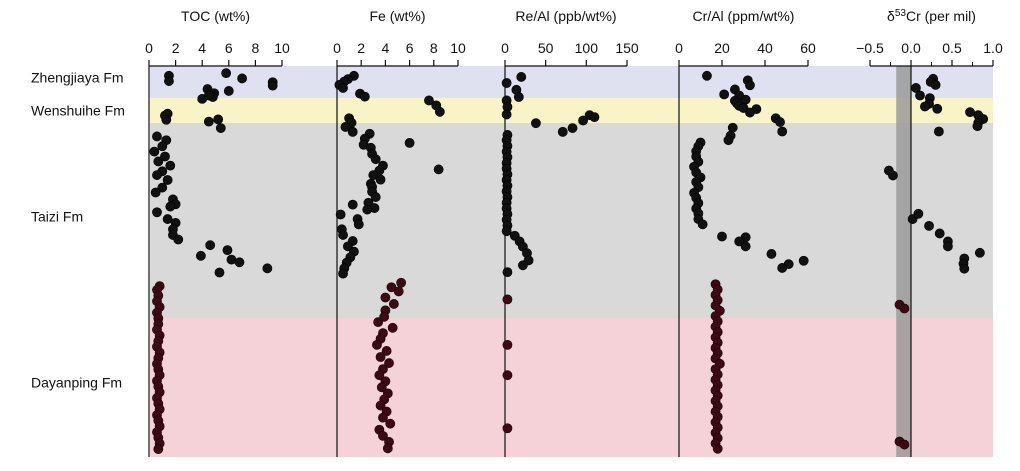 The width and height of the screenshot is (1020, 471). Describe the element at coordinates (565, 16) in the screenshot. I see `panel-3-title: Re/Al (ppb/wt%)` at that location.